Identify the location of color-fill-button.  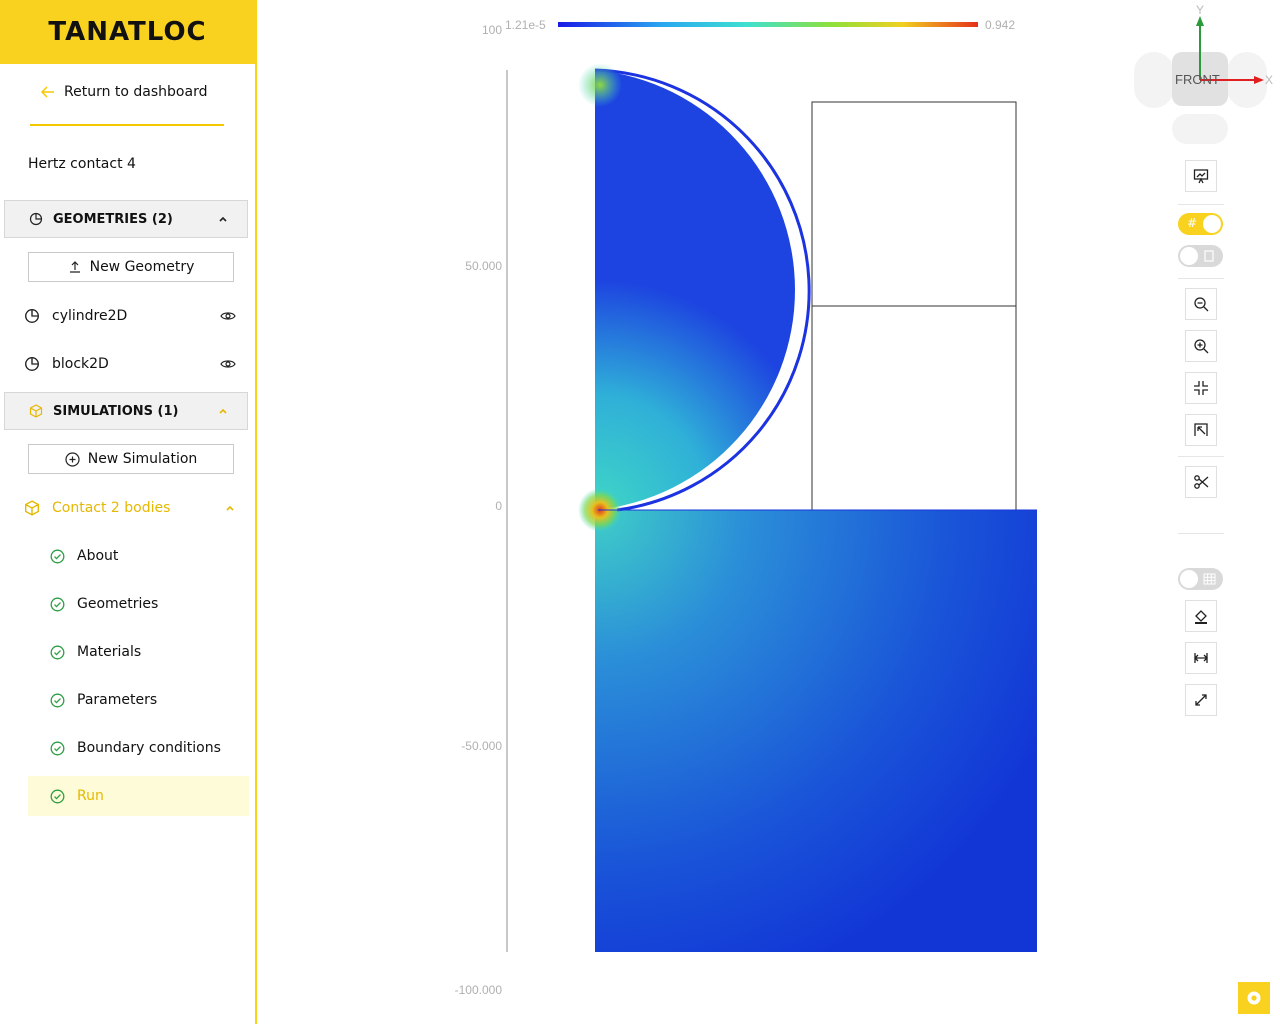
(1201, 616).